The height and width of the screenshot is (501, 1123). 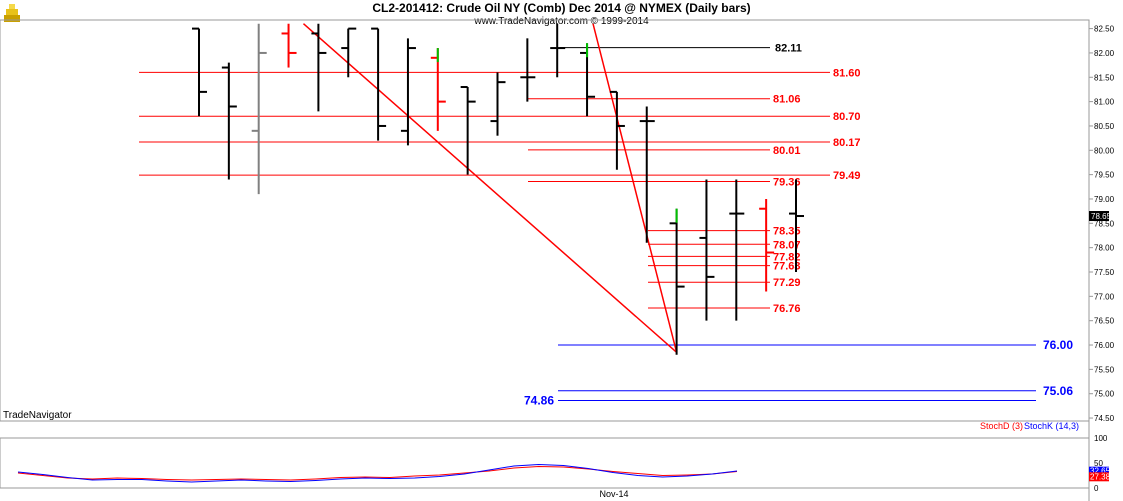 I want to click on watermark-label: TradeNavigator, so click(x=37, y=415).